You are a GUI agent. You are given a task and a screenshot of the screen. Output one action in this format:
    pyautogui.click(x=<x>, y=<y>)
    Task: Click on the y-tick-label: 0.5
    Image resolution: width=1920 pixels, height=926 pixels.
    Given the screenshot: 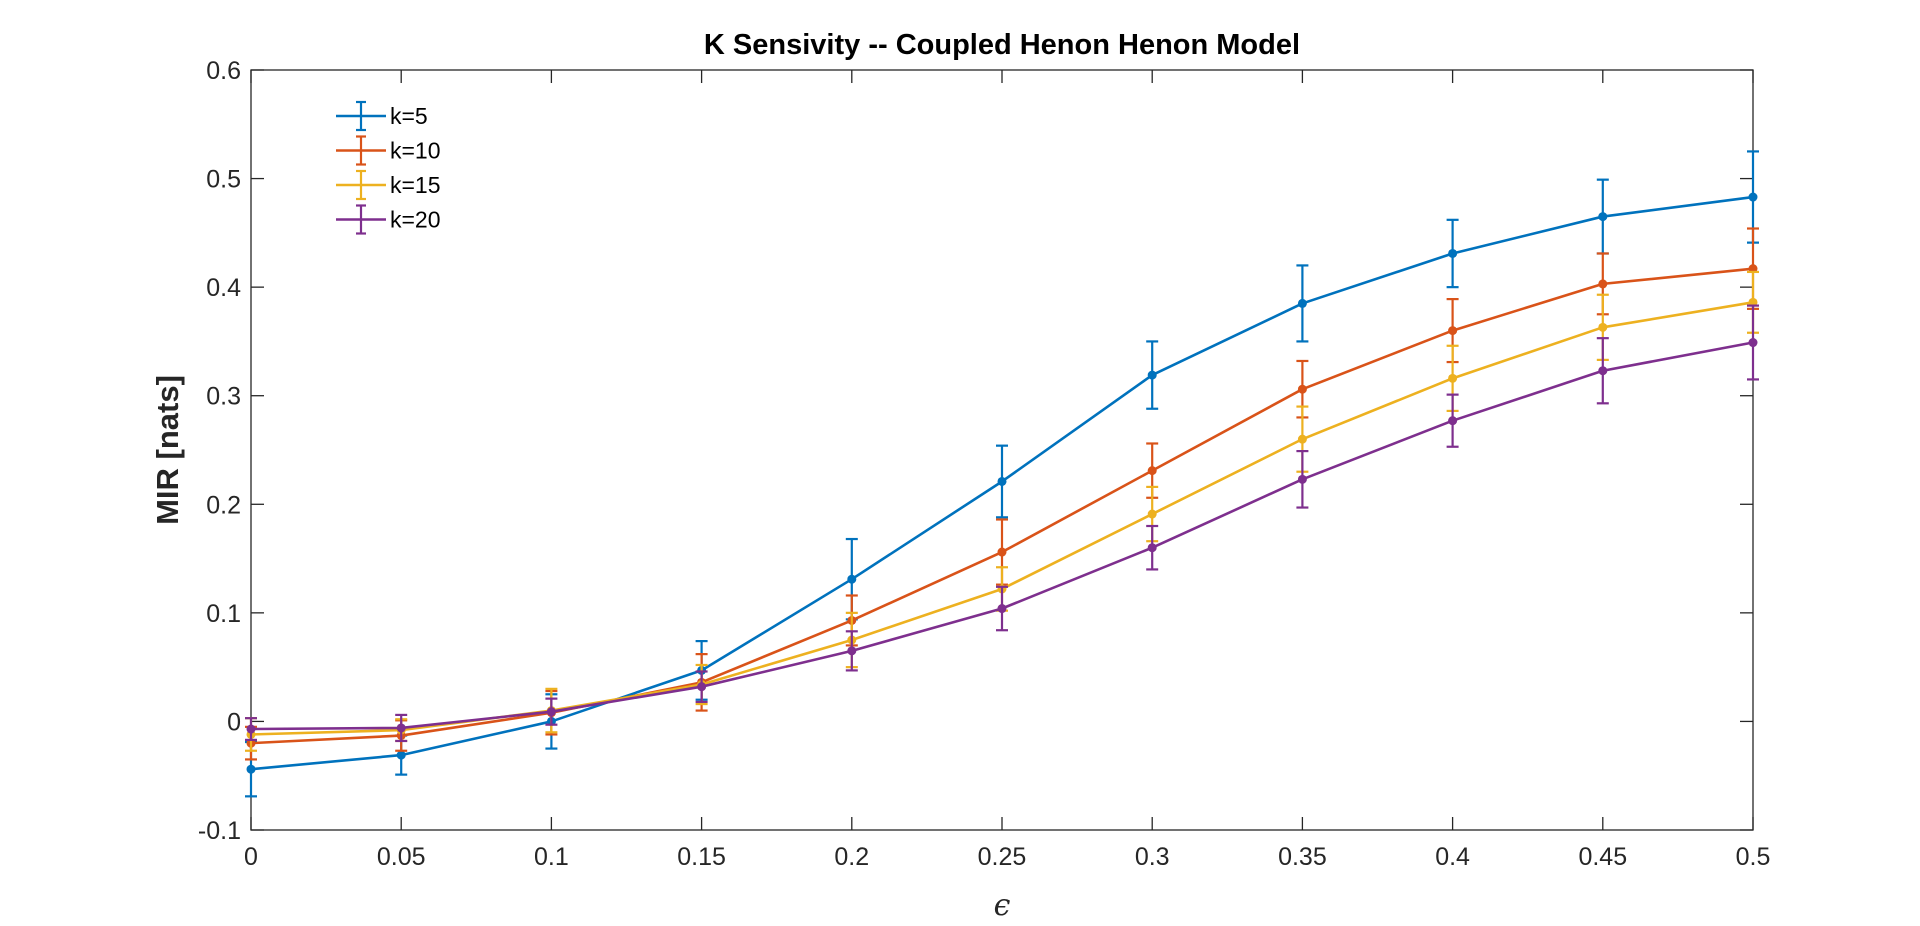 What is the action you would take?
    pyautogui.click(x=223, y=180)
    